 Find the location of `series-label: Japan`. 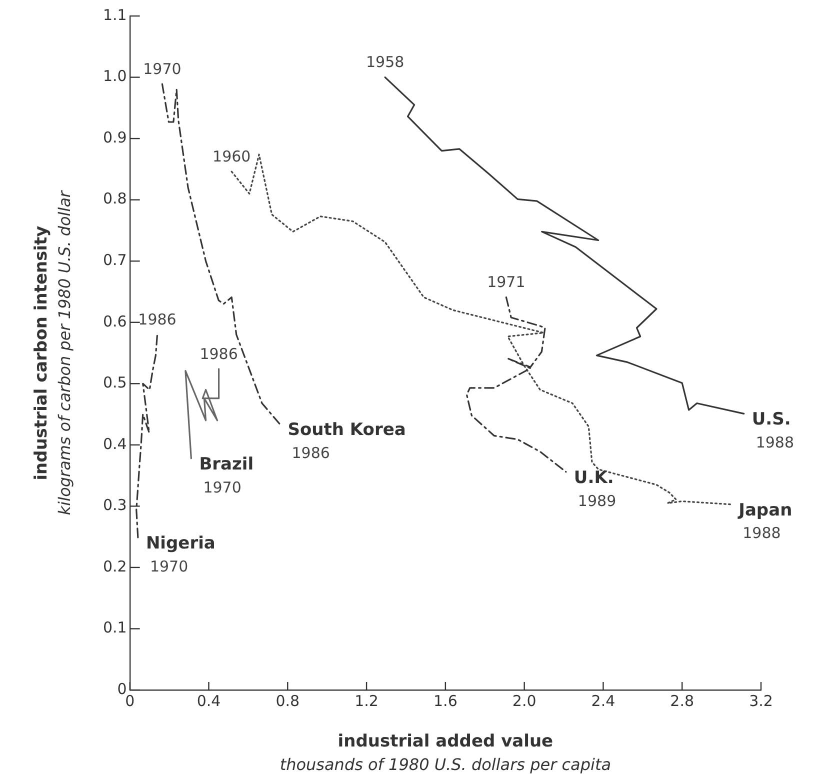

series-label: Japan is located at coordinates (765, 510).